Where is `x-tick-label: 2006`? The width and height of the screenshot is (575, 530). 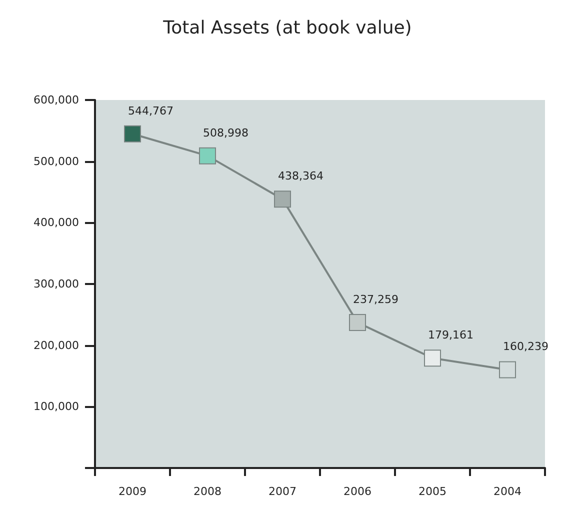 x-tick-label: 2006 is located at coordinates (358, 491).